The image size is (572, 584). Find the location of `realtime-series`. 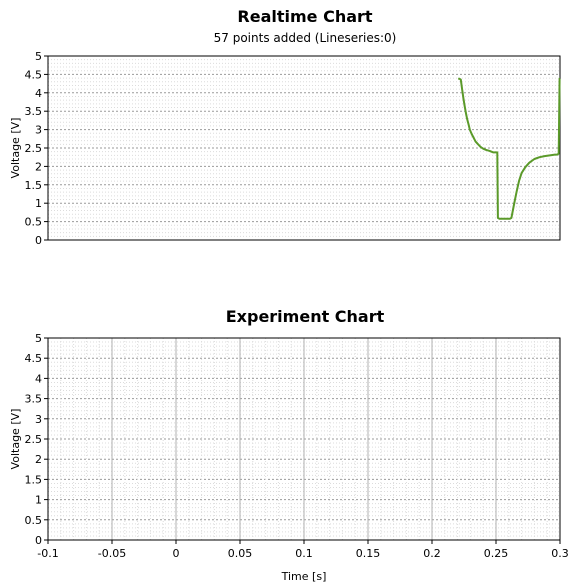

realtime-series is located at coordinates (509, 148).